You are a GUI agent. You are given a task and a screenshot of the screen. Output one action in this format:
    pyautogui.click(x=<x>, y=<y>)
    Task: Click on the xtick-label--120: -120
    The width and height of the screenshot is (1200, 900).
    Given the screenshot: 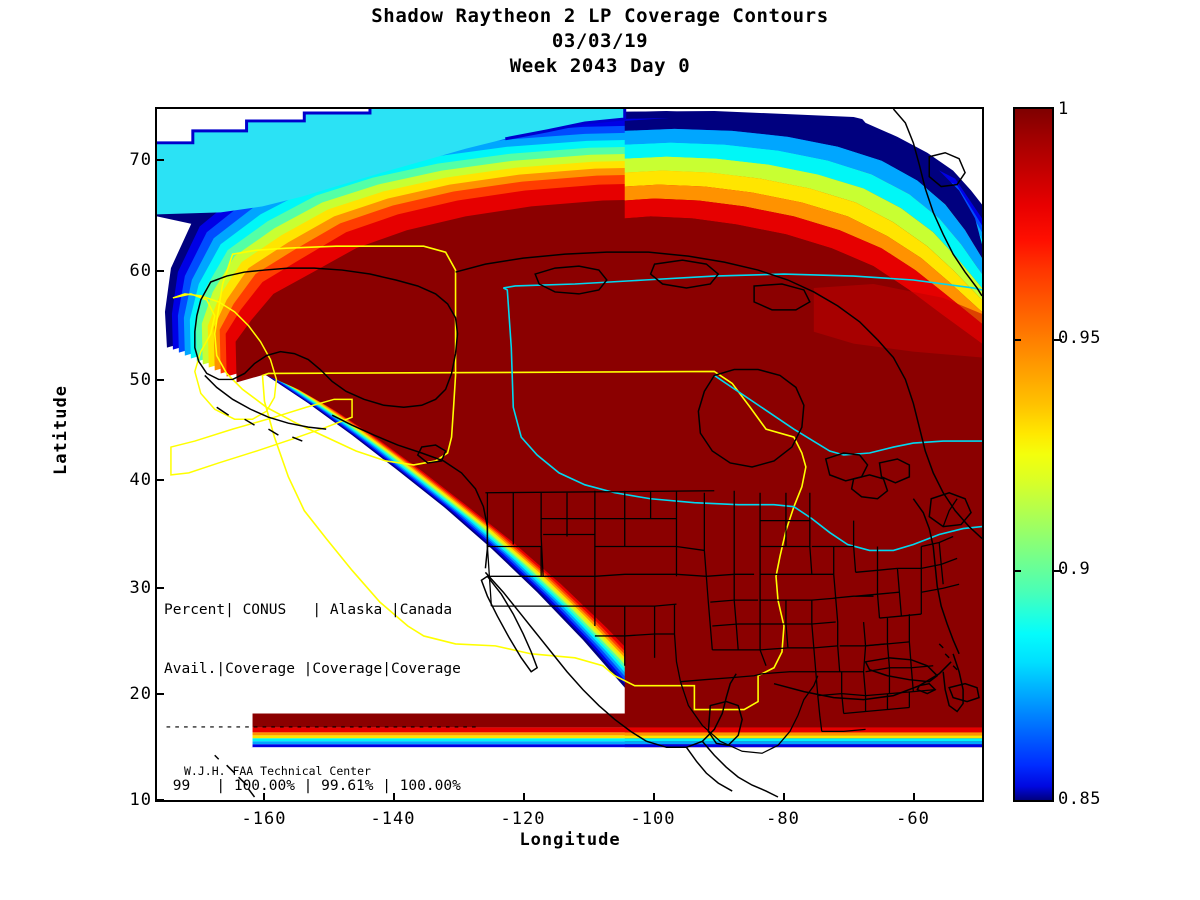 What is the action you would take?
    pyautogui.click(x=523, y=819)
    